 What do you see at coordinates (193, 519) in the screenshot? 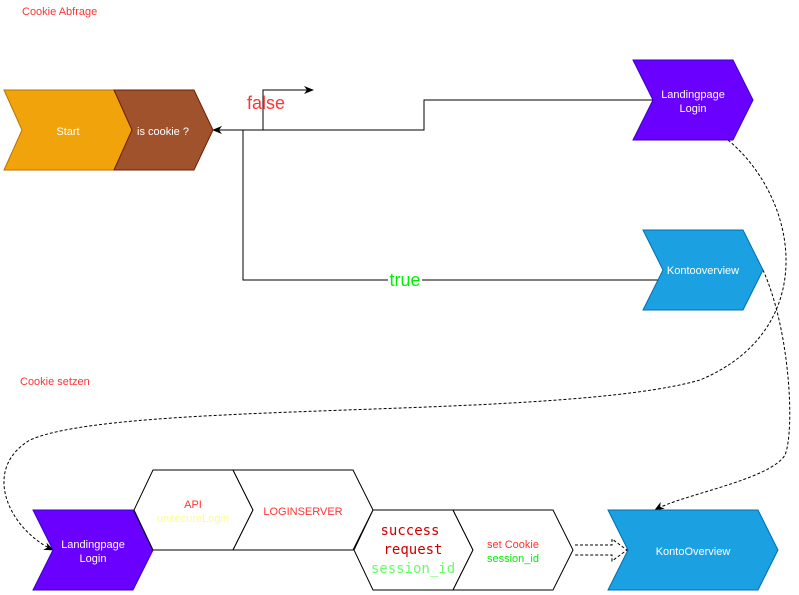
I see `node-api-sublabel: unsecureLogin` at bounding box center [193, 519].